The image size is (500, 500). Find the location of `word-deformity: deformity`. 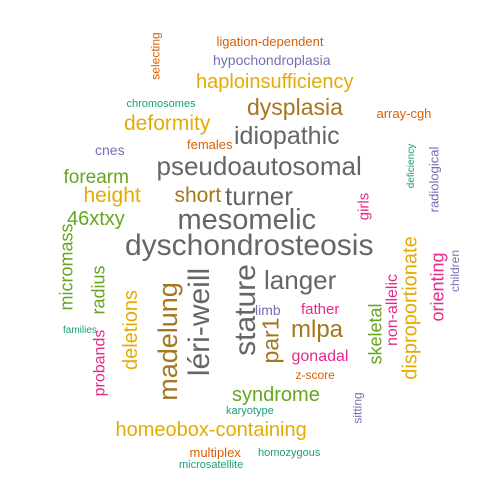

word-deformity: deformity is located at coordinates (167, 123).